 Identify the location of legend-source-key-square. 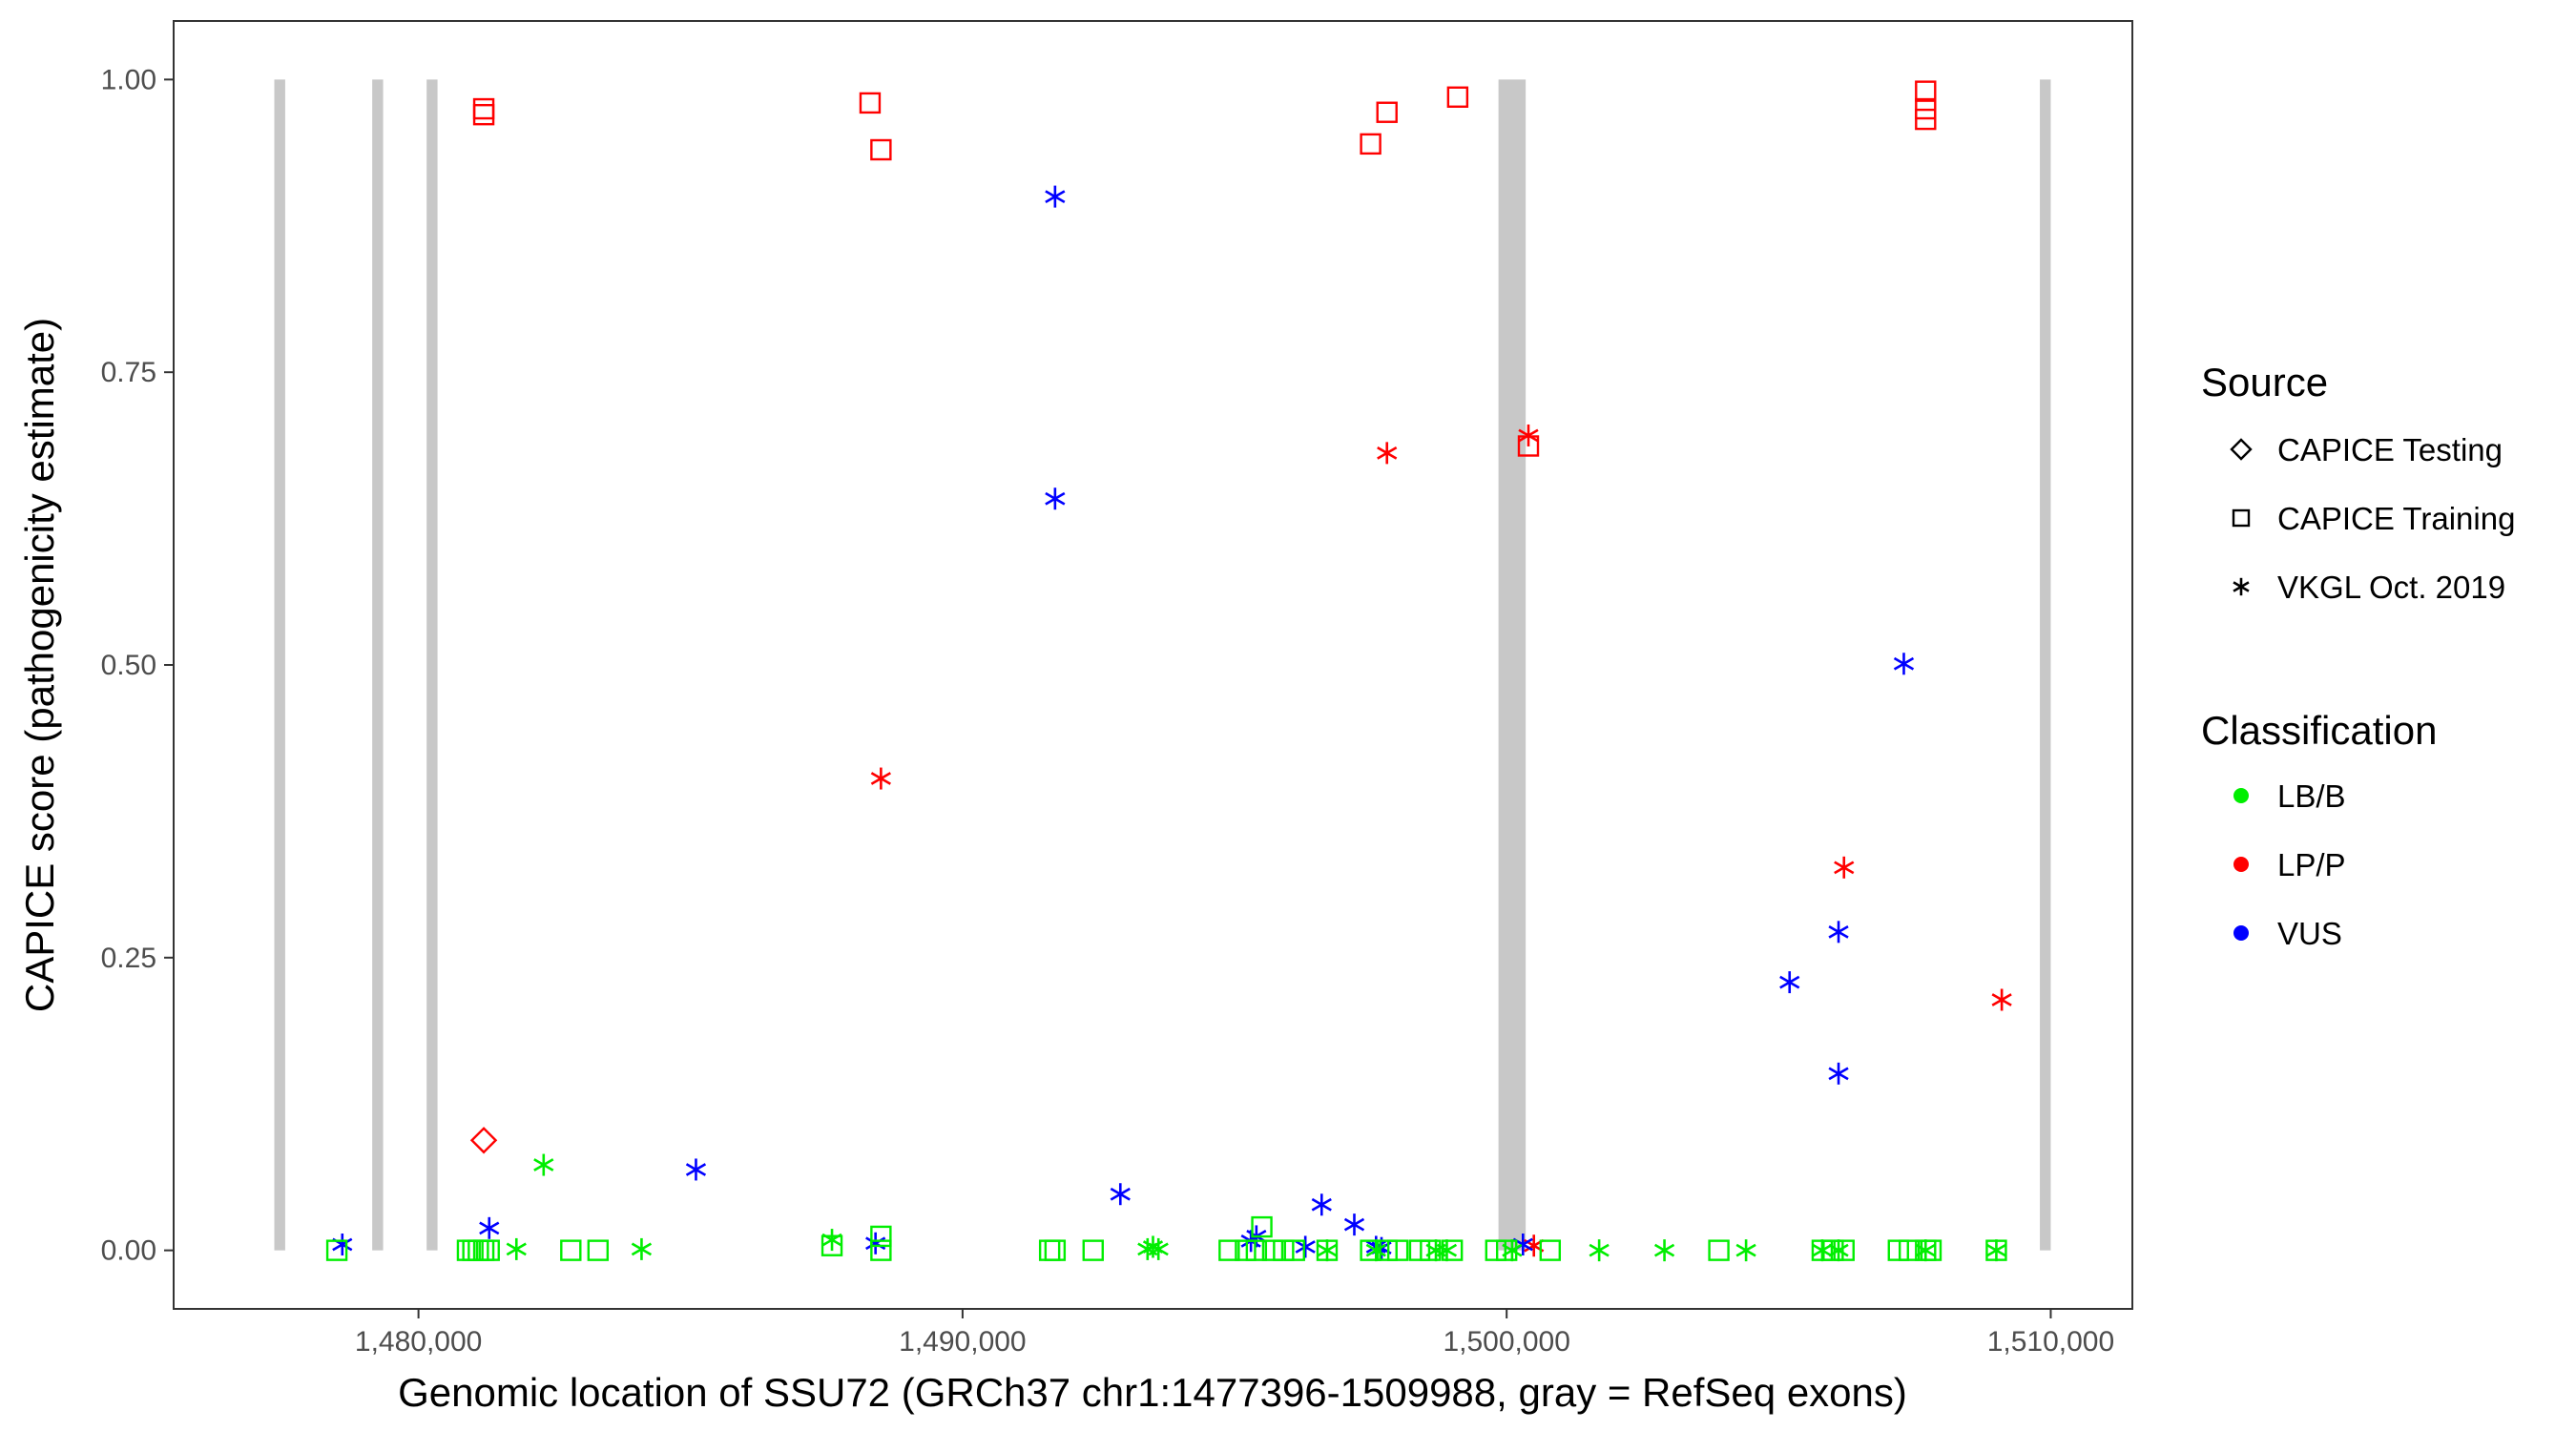
(2241, 518).